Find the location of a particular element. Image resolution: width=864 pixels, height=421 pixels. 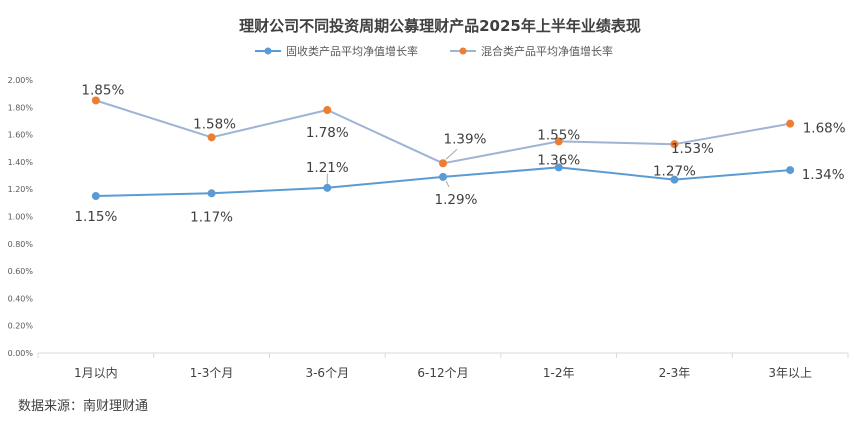

y-tick-label: 1.80% is located at coordinates (21, 107).